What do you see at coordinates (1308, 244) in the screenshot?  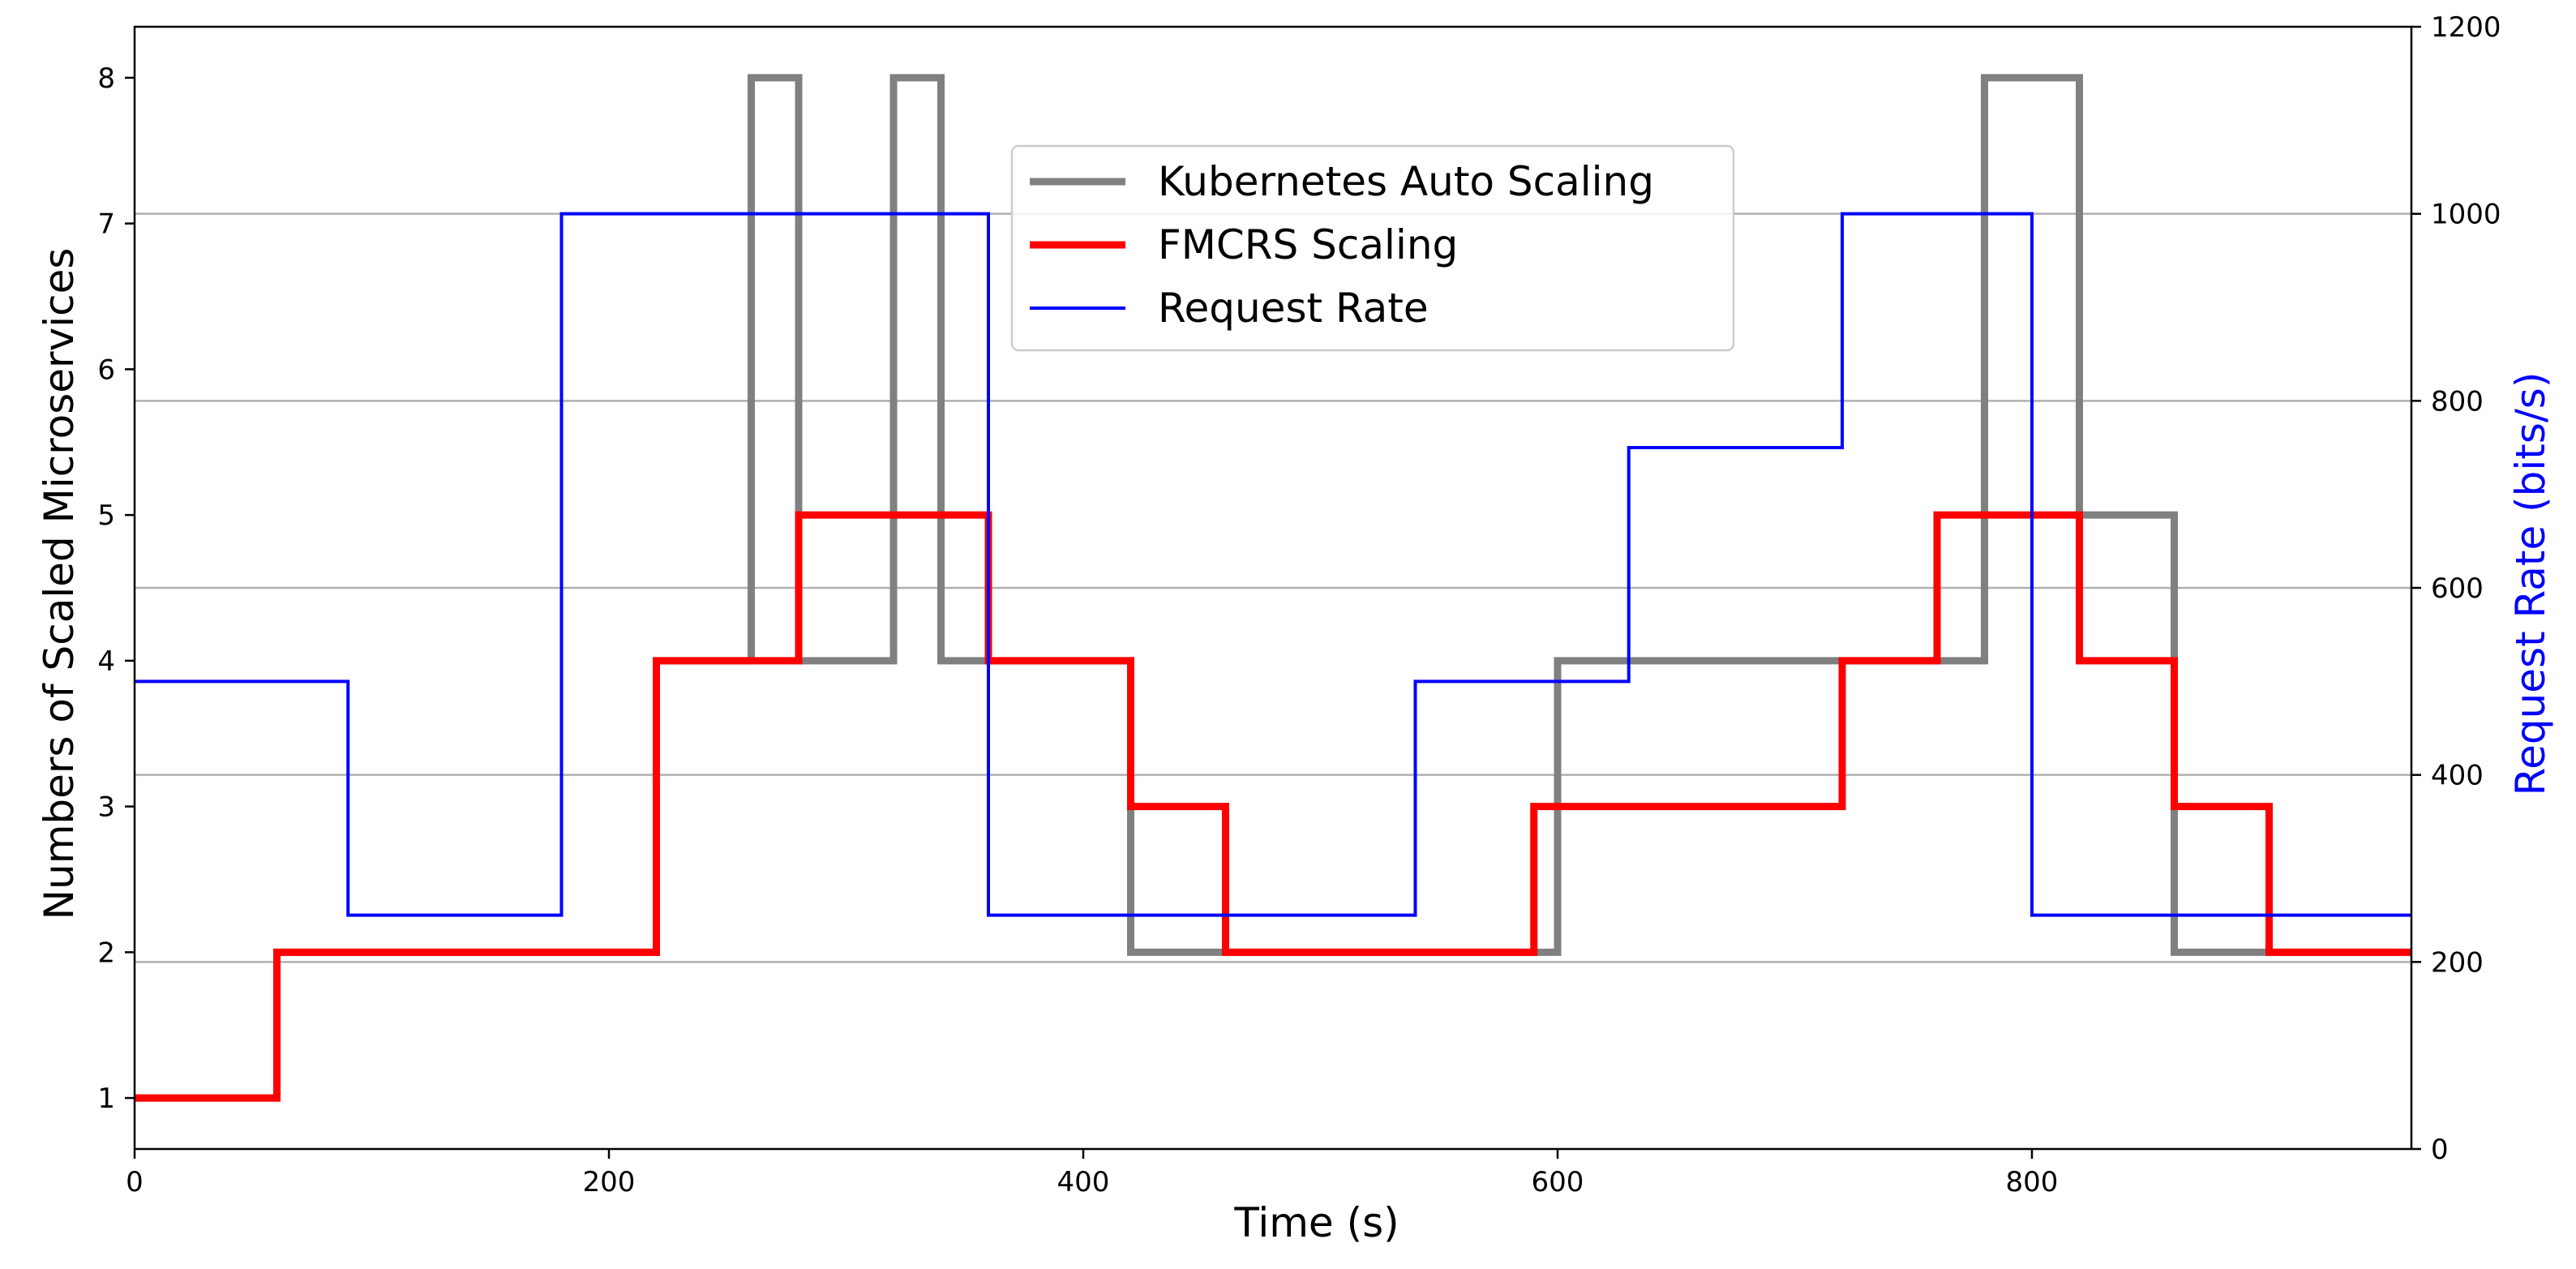 I see `legend-label-1: FMCRS Scaling` at bounding box center [1308, 244].